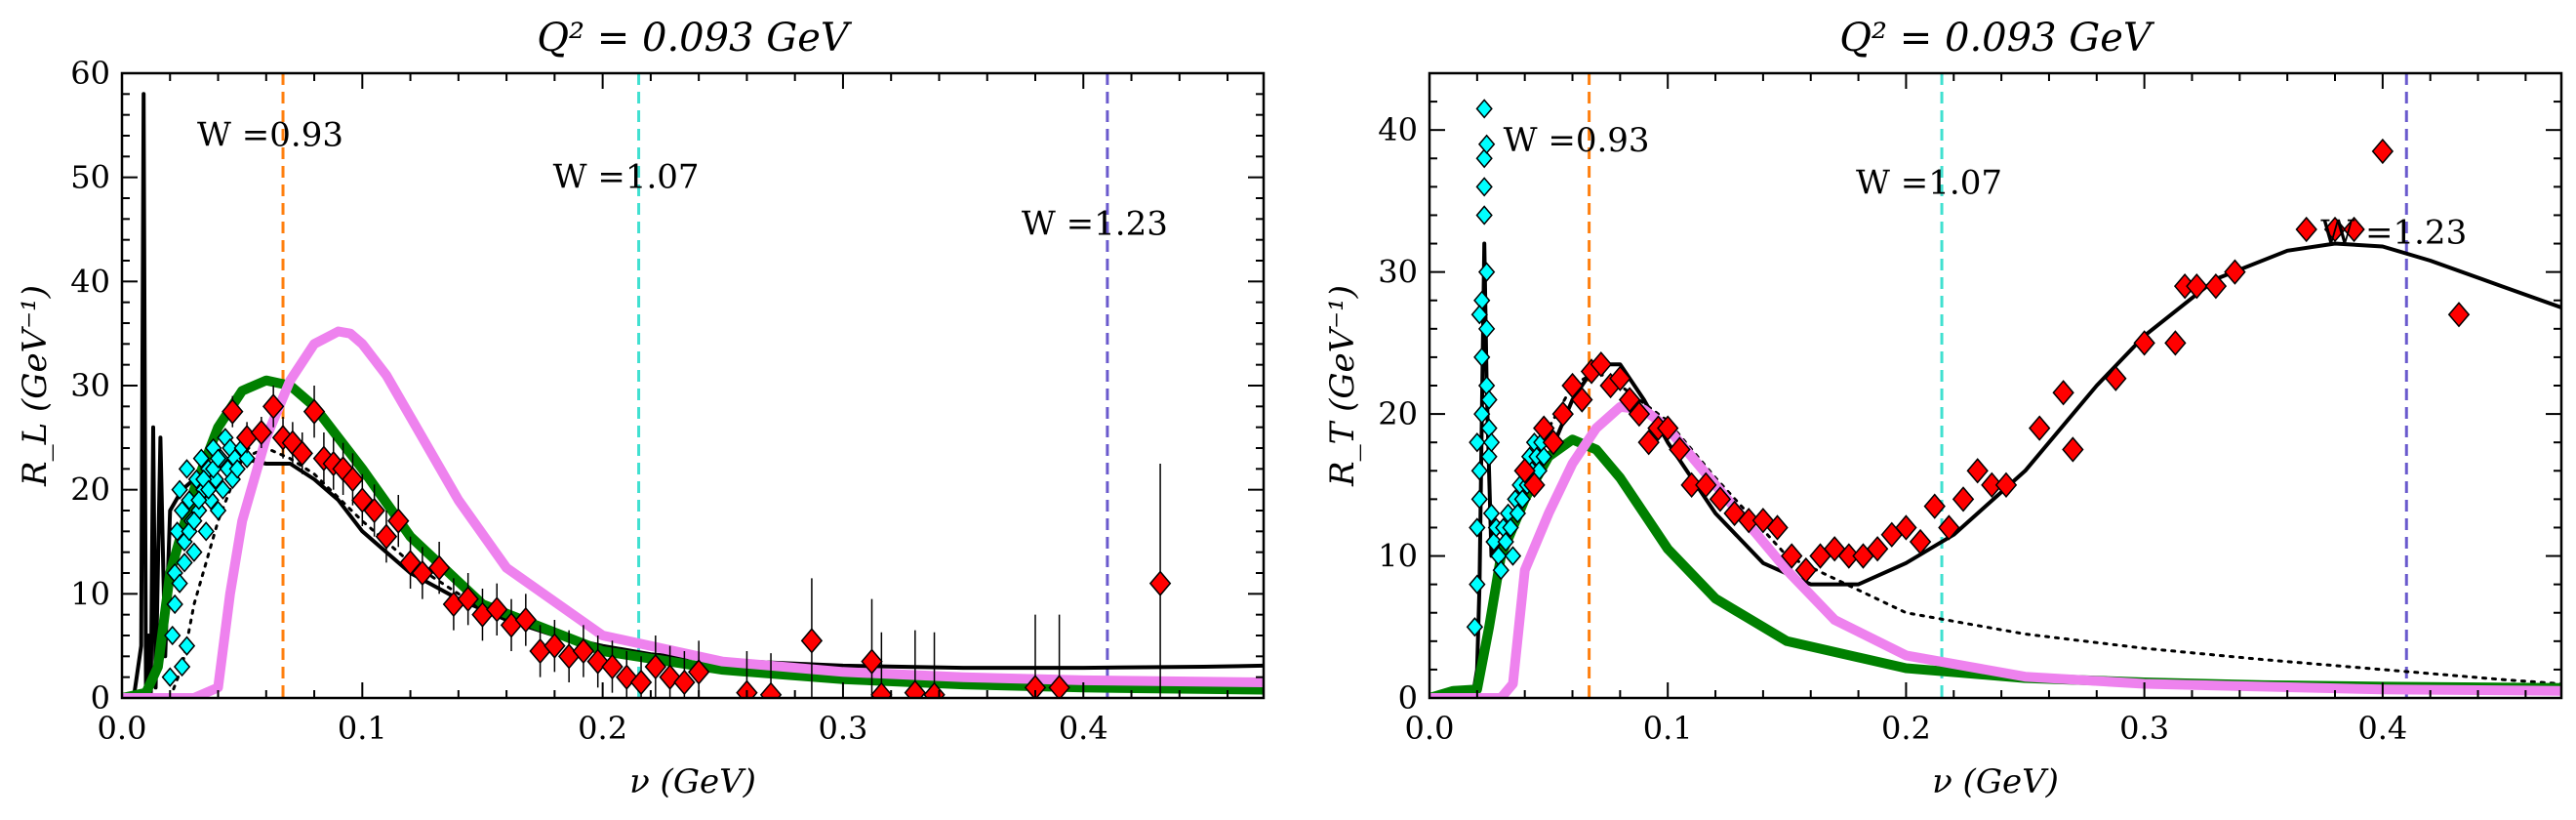 Image resolution: width=2576 pixels, height=820 pixels. I want to click on x-tick-label: 0.4, so click(2382, 728).